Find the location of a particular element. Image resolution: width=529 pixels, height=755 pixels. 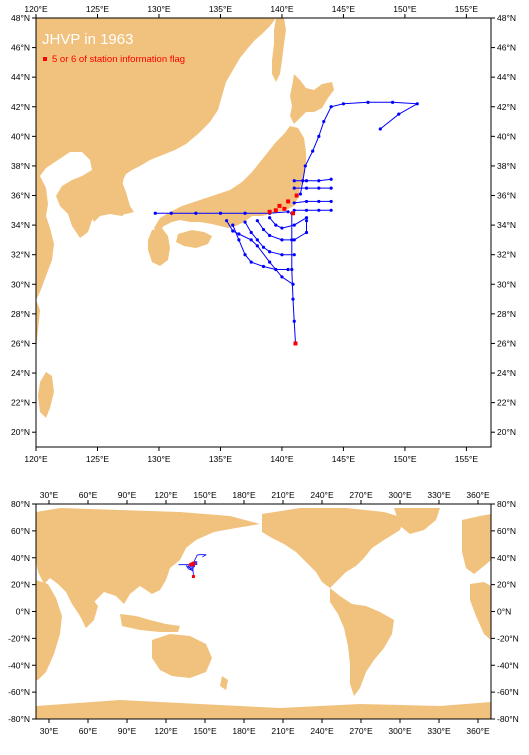

lat-tick-label: -40°N is located at coordinates (19, 665).